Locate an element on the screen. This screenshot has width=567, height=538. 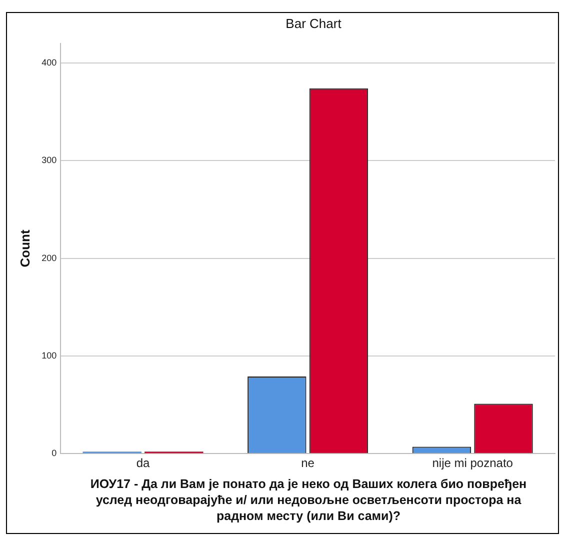
y-tick-label: 100 is located at coordinates (49, 355).